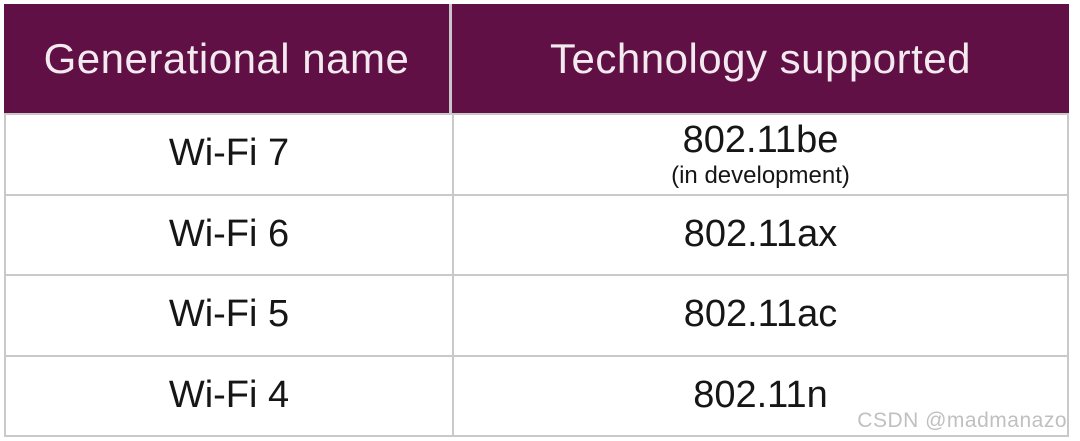  What do you see at coordinates (760, 140) in the screenshot?
I see `technology-value: 802.11be` at bounding box center [760, 140].